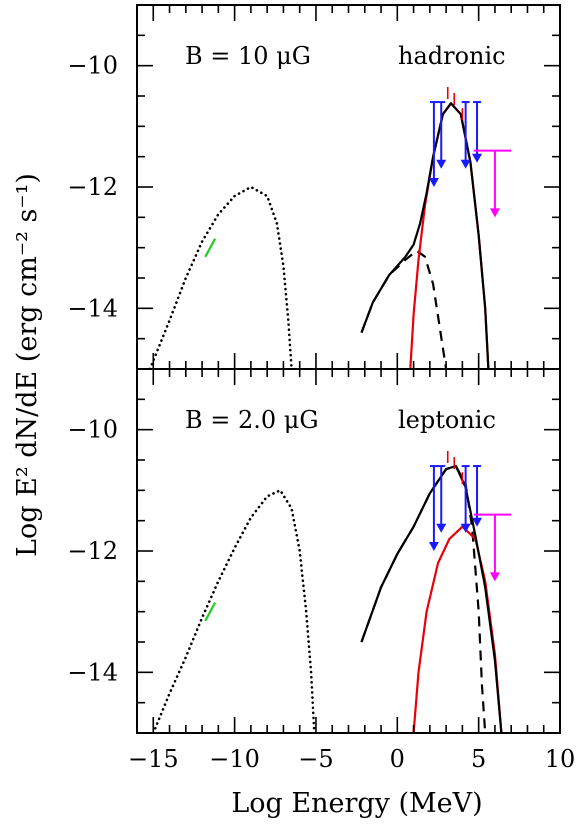  What do you see at coordinates (153, 759) in the screenshot?
I see `xtick-label-0: −15` at bounding box center [153, 759].